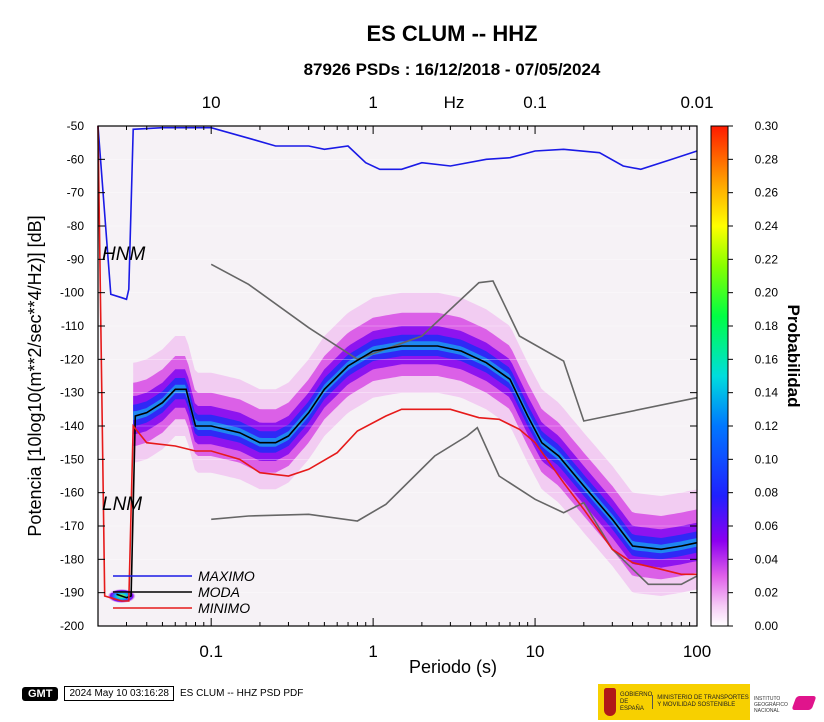  I want to click on colorbar, so click(719, 376).